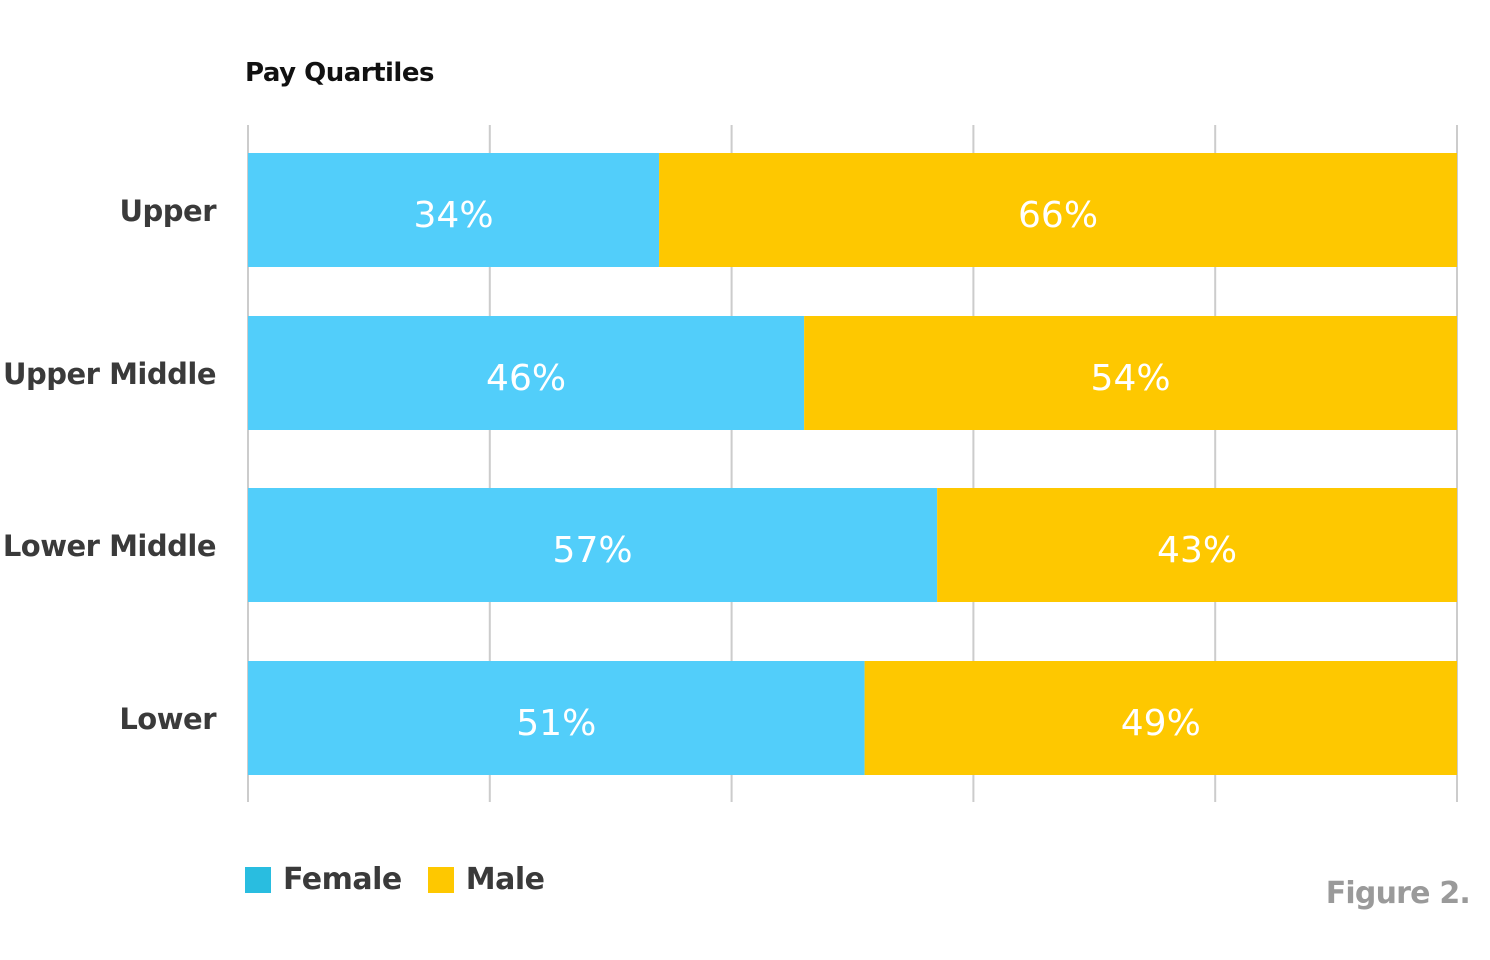 This screenshot has width=1490, height=960. I want to click on legend-swatch-female, so click(258, 879).